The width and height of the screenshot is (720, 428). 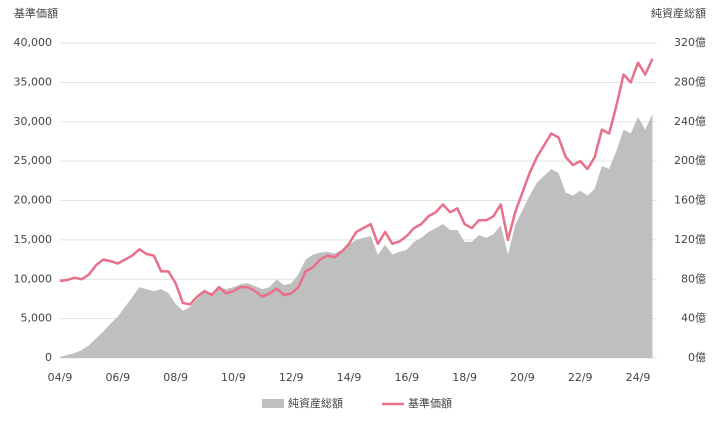 What do you see at coordinates (33, 160) in the screenshot?
I see `y-tick-label: 25,000` at bounding box center [33, 160].